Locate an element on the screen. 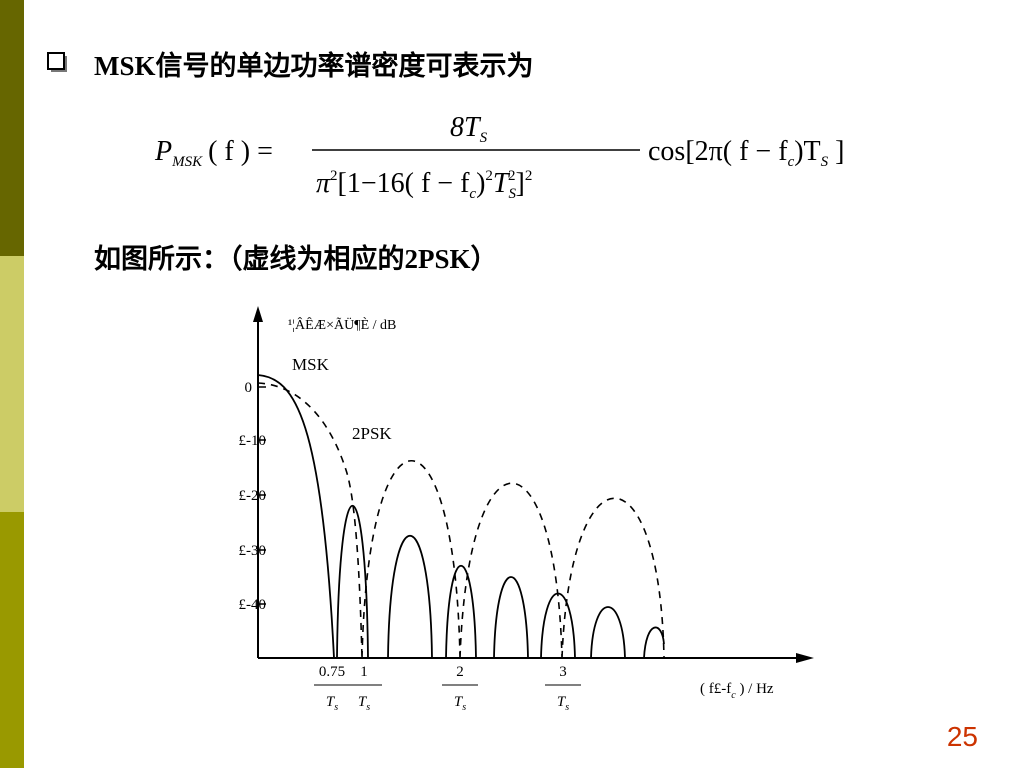 This screenshot has width=1024, height=768. curve-label: MSK is located at coordinates (311, 364).